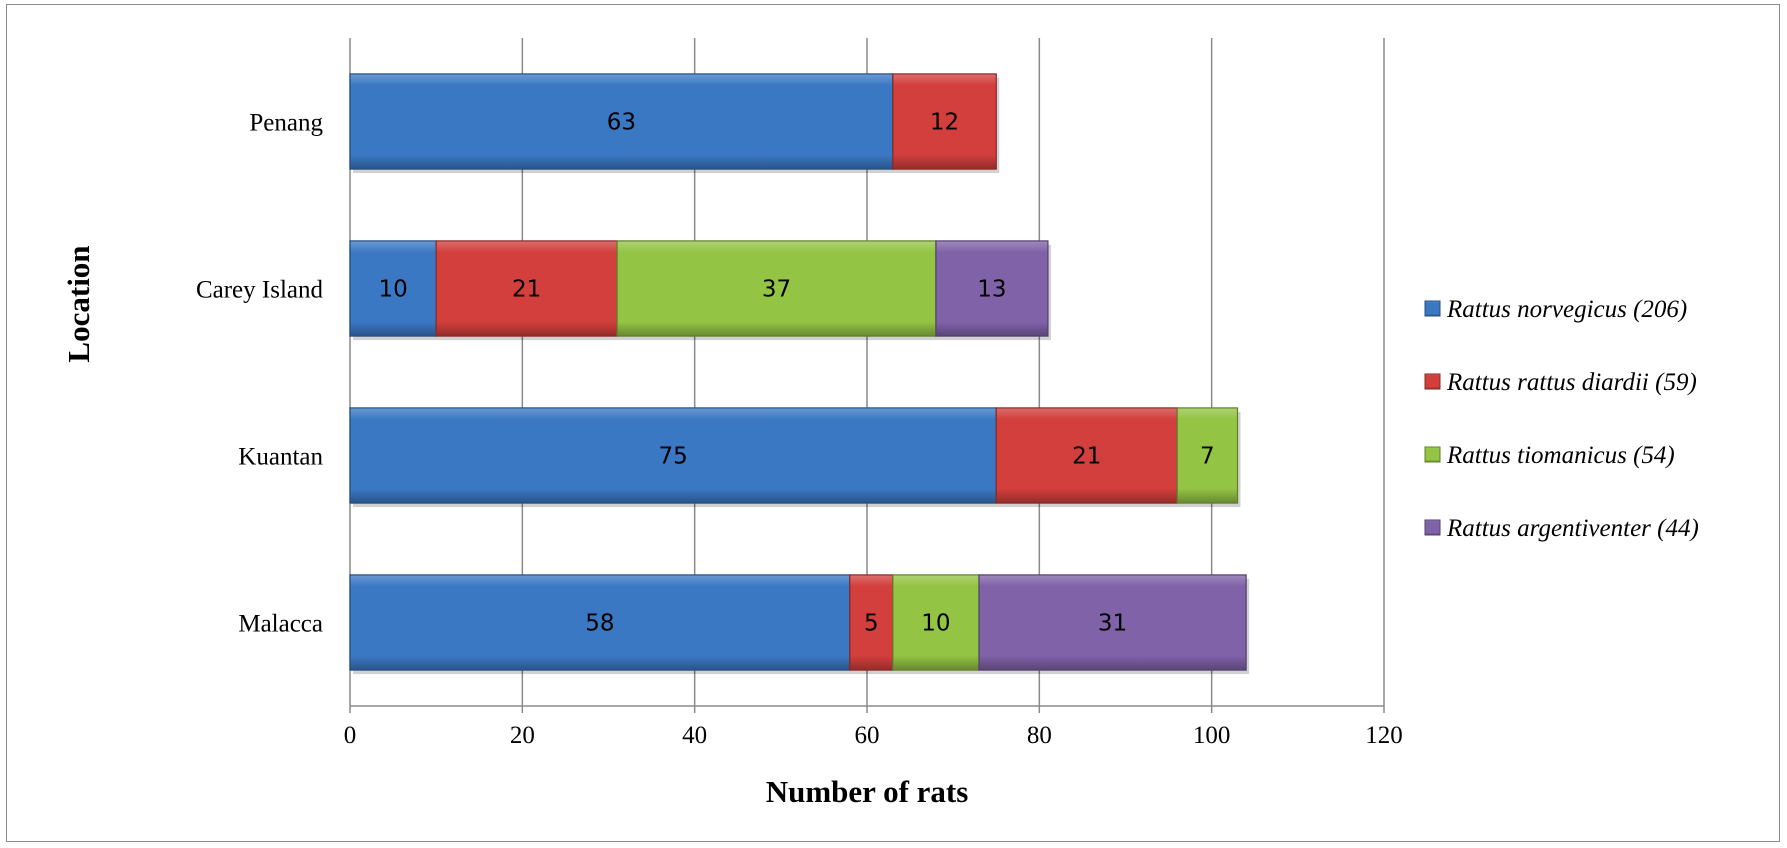  I want to click on data-label: 13, so click(991, 290).